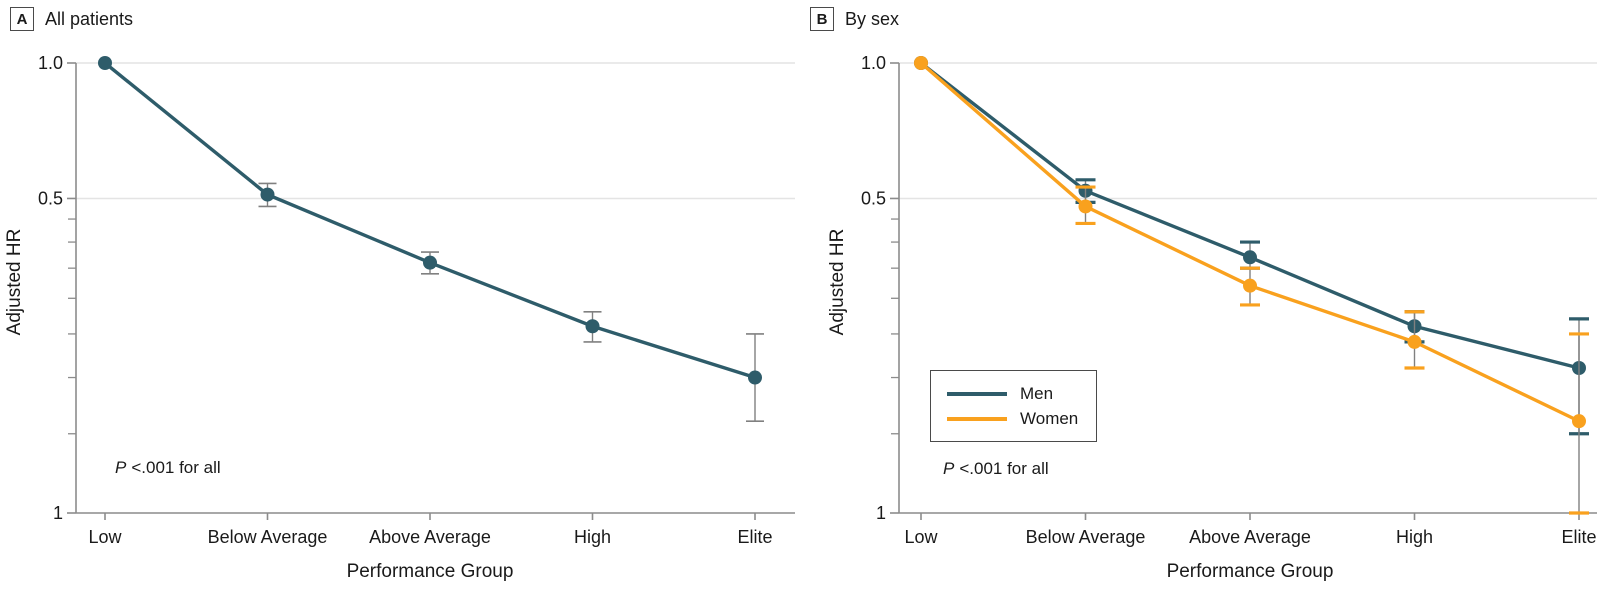 The height and width of the screenshot is (611, 1600). Describe the element at coordinates (977, 418) in the screenshot. I see `women-line-swatch` at that location.